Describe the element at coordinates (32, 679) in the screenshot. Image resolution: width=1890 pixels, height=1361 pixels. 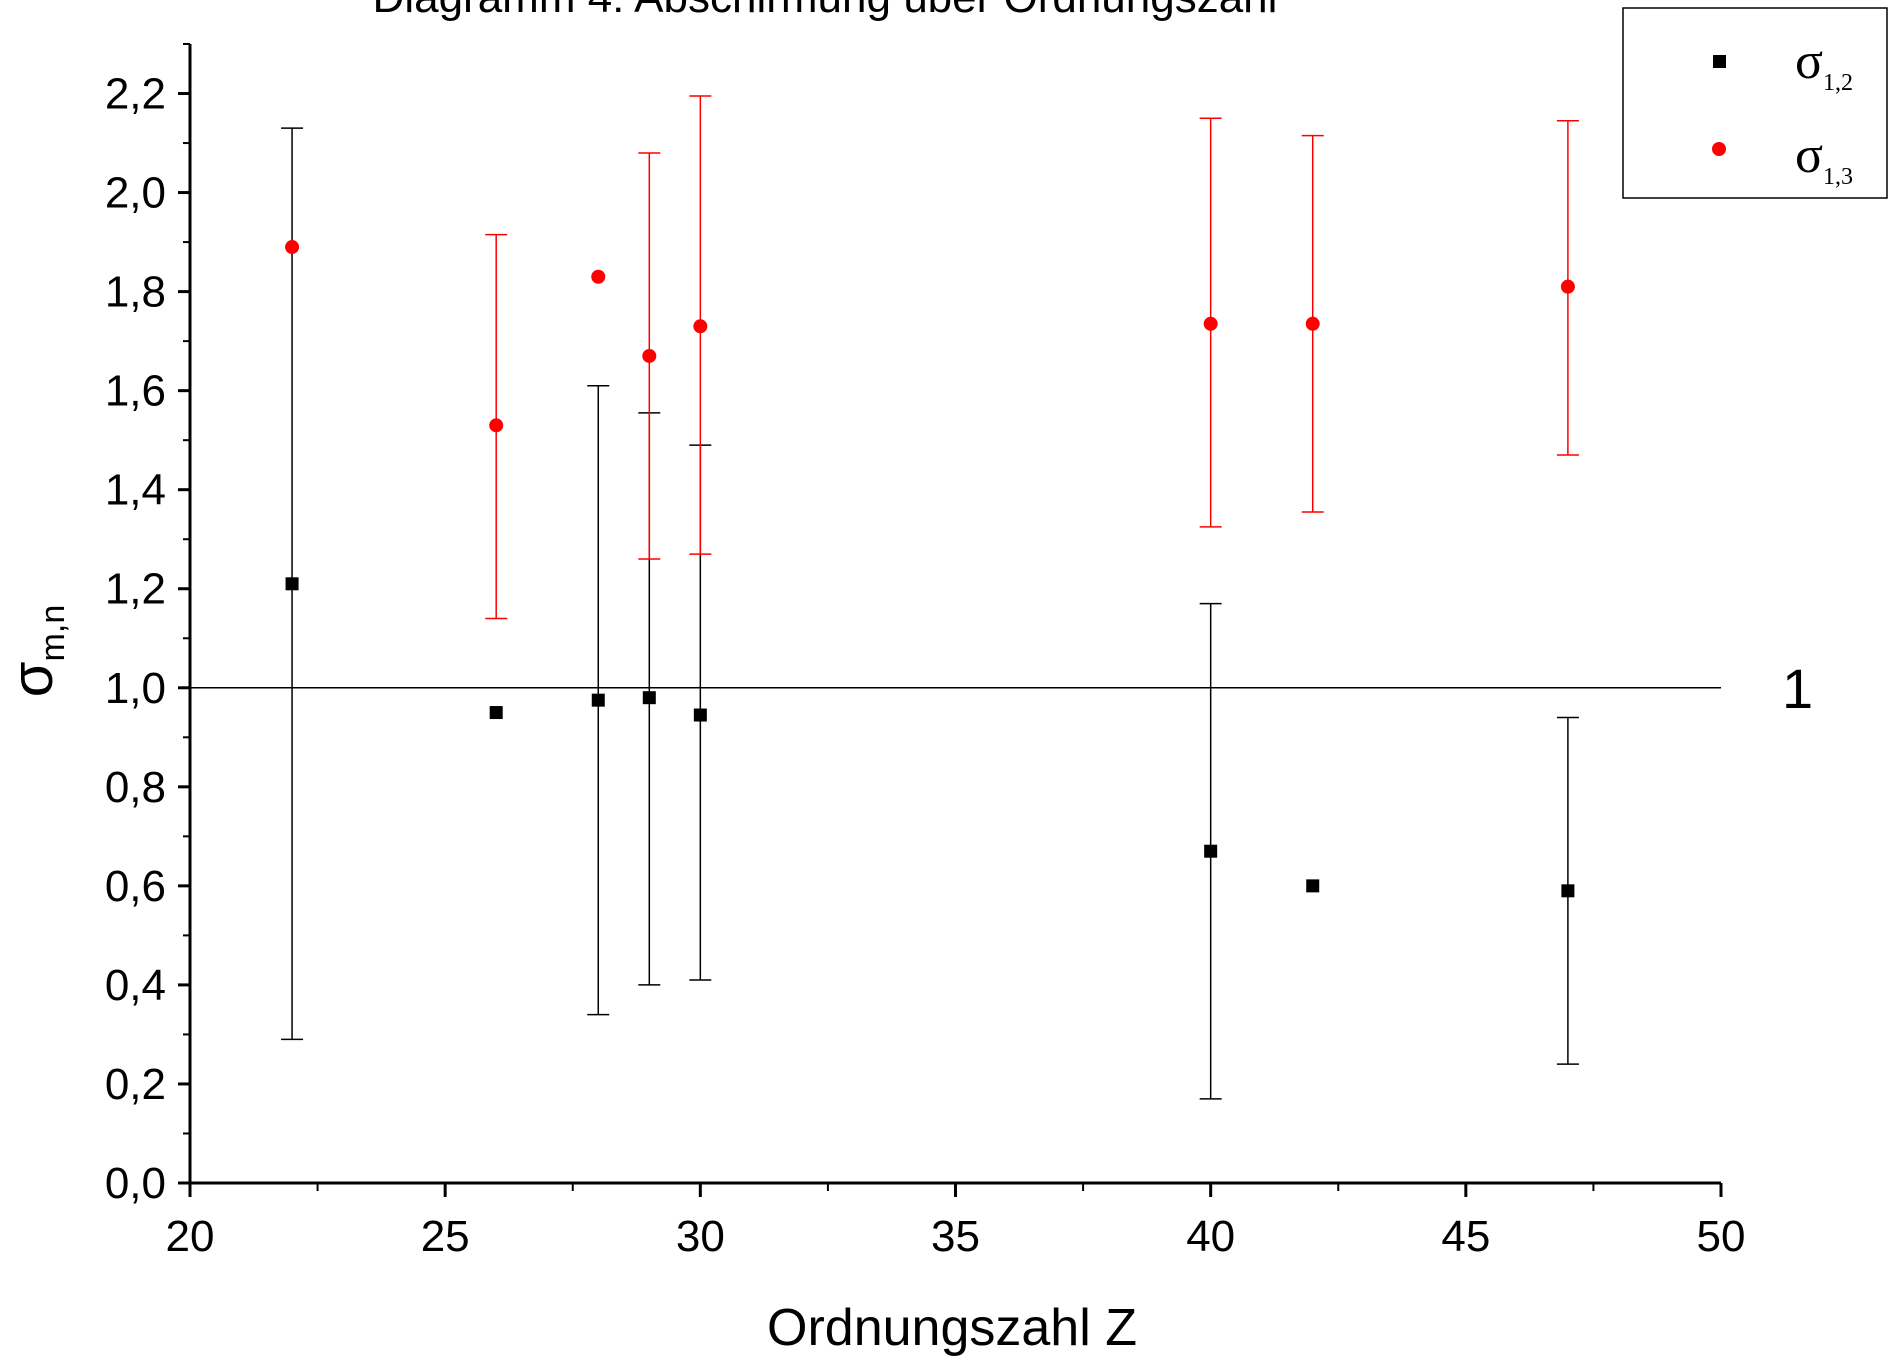
I see `y-axis-label-base: σ` at that location.